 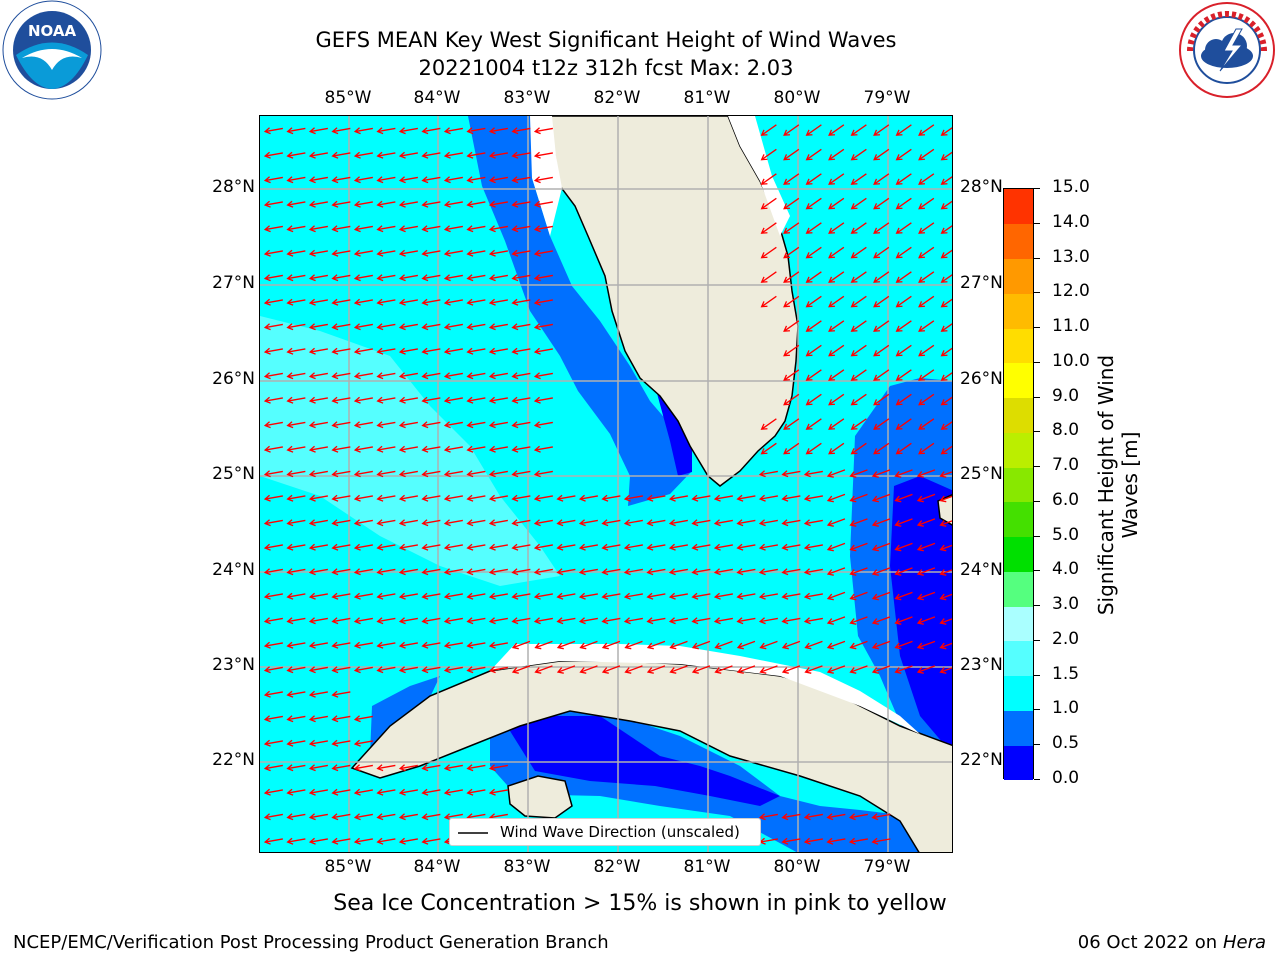 What do you see at coordinates (233, 283) in the screenshot?
I see `lat-label-left: 27°N` at bounding box center [233, 283].